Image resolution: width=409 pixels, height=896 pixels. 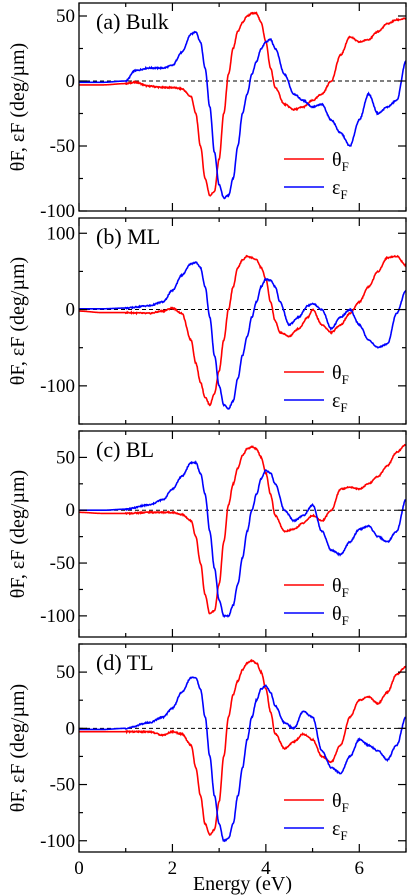 What do you see at coordinates (61, 233) in the screenshot?
I see `y-tick-label: 100` at bounding box center [61, 233].